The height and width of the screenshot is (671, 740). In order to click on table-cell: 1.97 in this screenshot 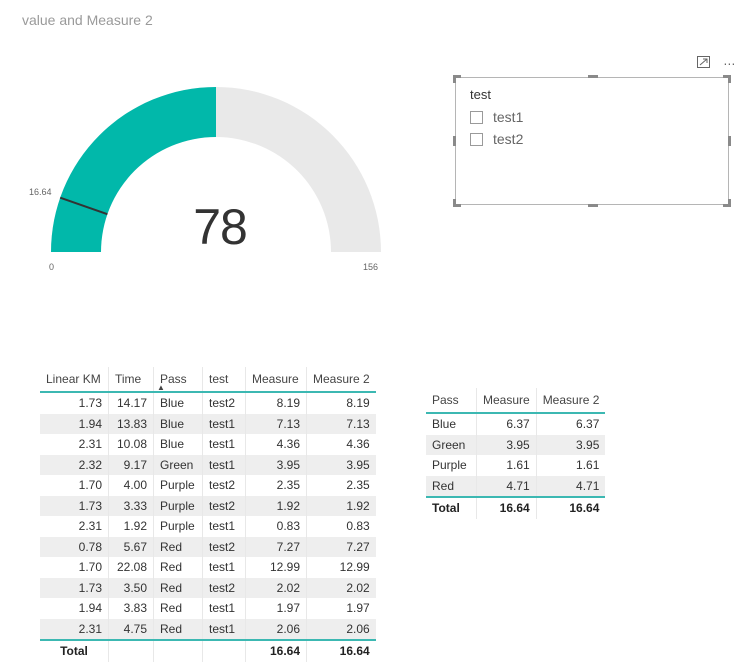, I will do `click(358, 608)`.